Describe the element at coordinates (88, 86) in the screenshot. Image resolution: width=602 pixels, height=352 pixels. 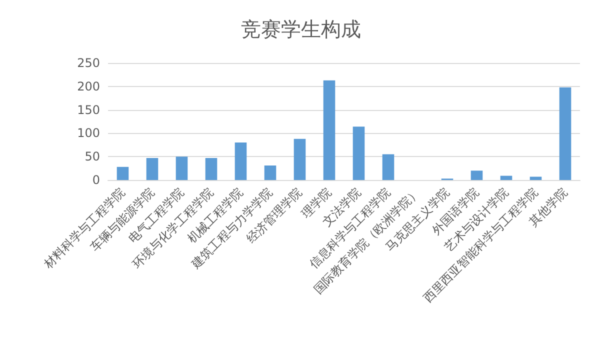
I see `y-tick-label: 200` at that location.